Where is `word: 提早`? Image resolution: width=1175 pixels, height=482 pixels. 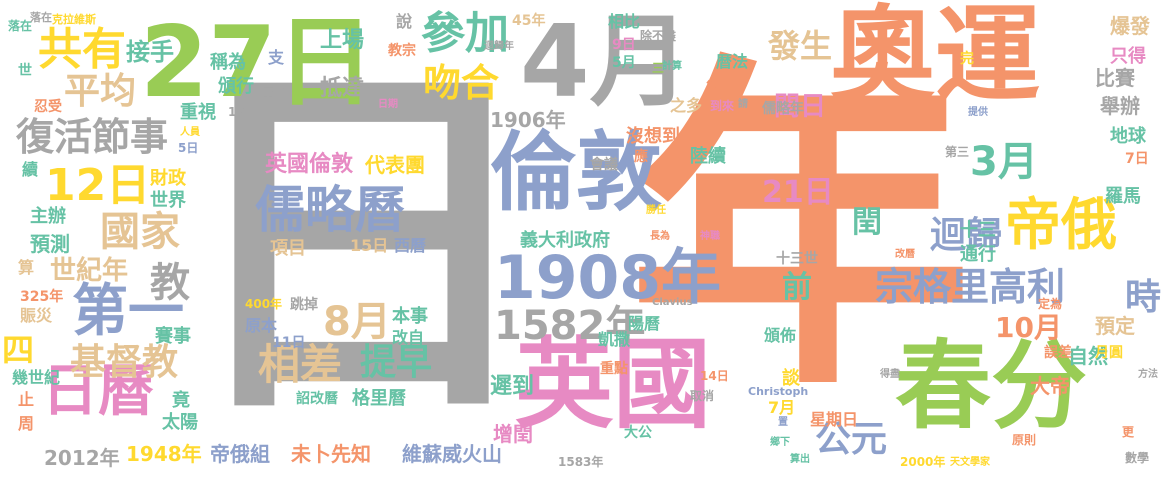 word: 提早 is located at coordinates (396, 362).